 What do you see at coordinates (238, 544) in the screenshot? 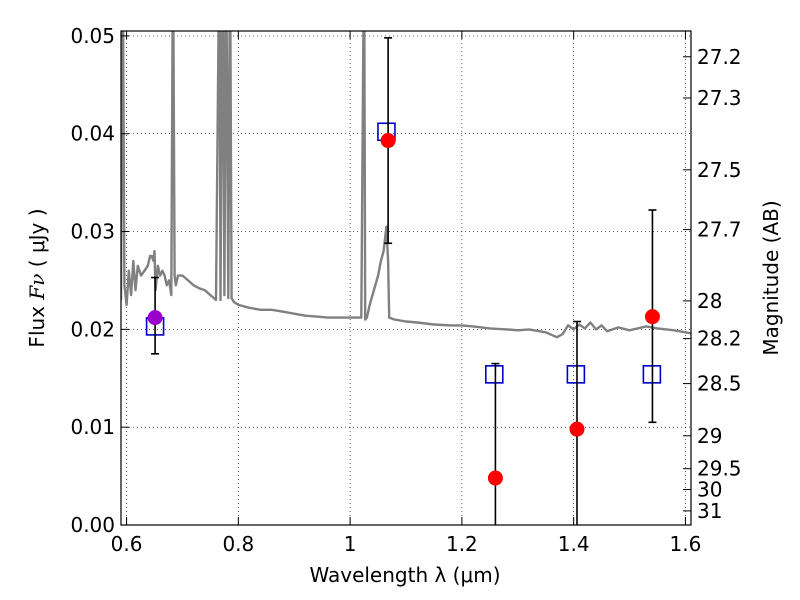
I see `x-tick-label: 0.8` at bounding box center [238, 544].